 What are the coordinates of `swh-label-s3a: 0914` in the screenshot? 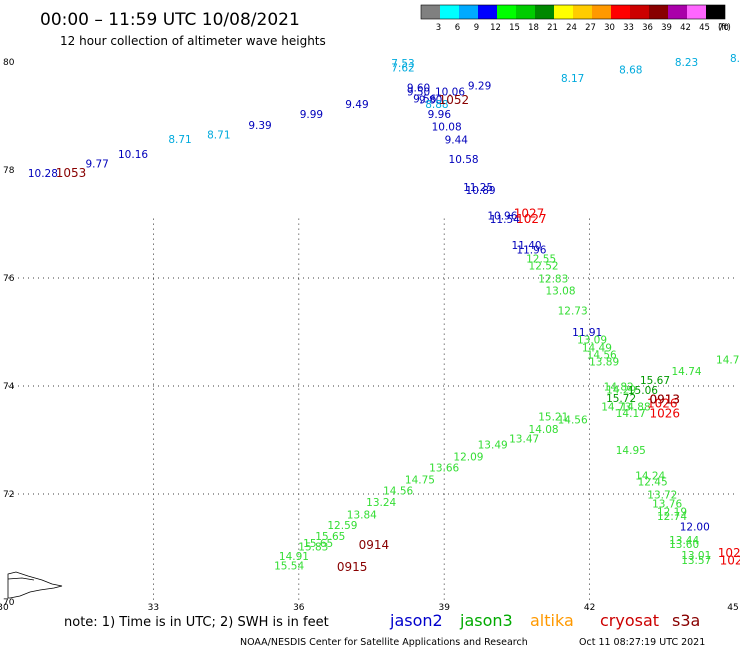 It's located at (374, 545).